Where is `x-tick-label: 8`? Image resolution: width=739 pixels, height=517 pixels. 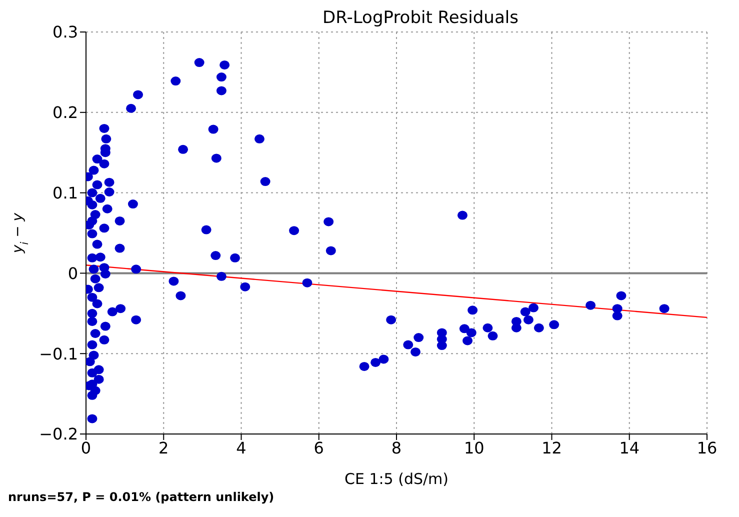 x-tick-label: 8 is located at coordinates (396, 448).